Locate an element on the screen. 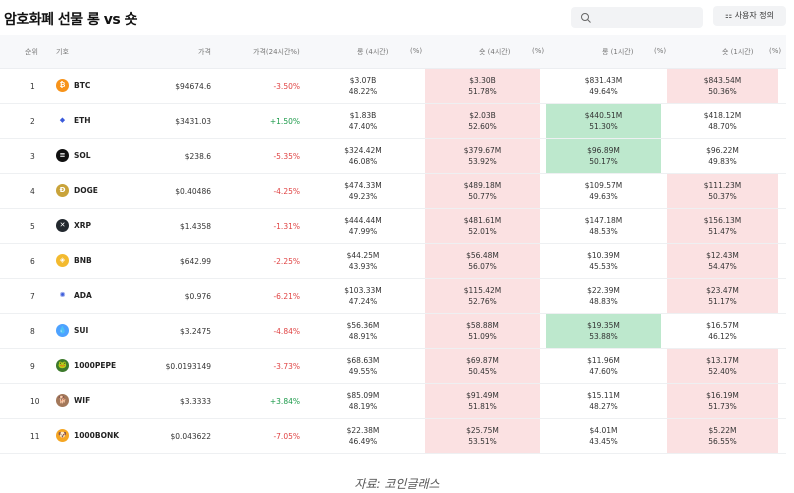 The width and height of the screenshot is (794, 493). long24-cell: $3.07B 48.22% is located at coordinates (363, 86).